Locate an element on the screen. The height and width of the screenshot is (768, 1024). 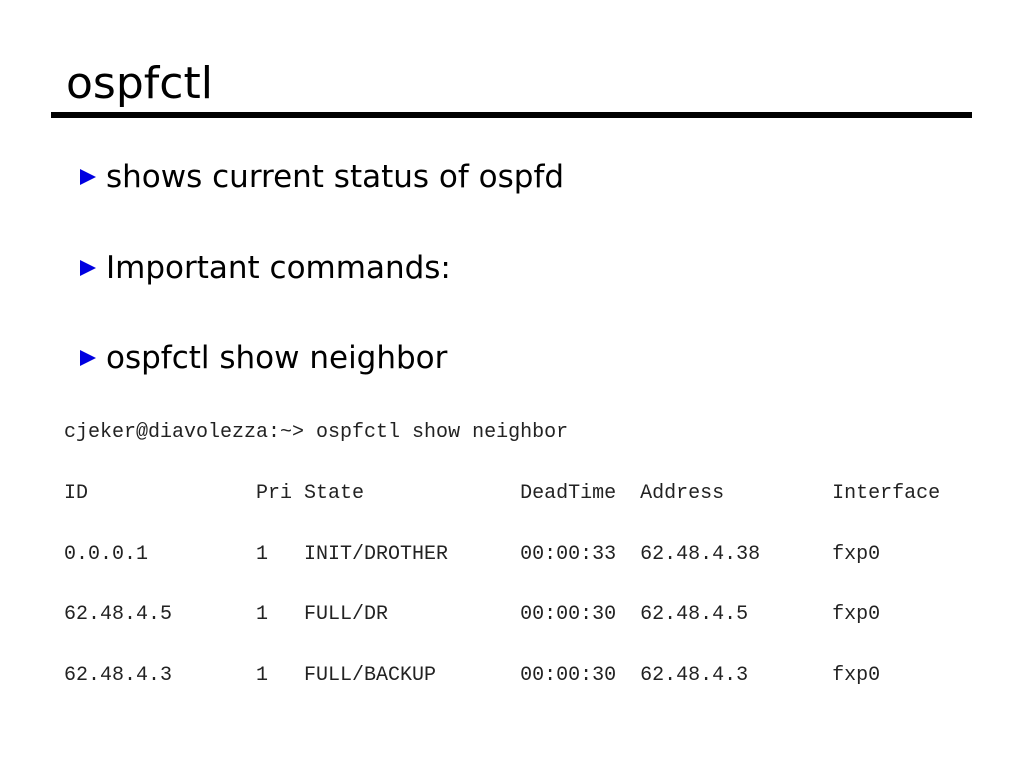
bullet-item: Important commands: is located at coordinates (265, 268).